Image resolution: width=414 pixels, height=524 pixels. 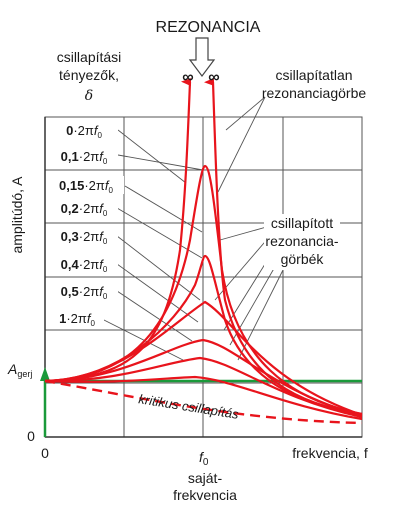 I want to click on coefficient-03: 0,3·2πf0, so click(x=84, y=237).